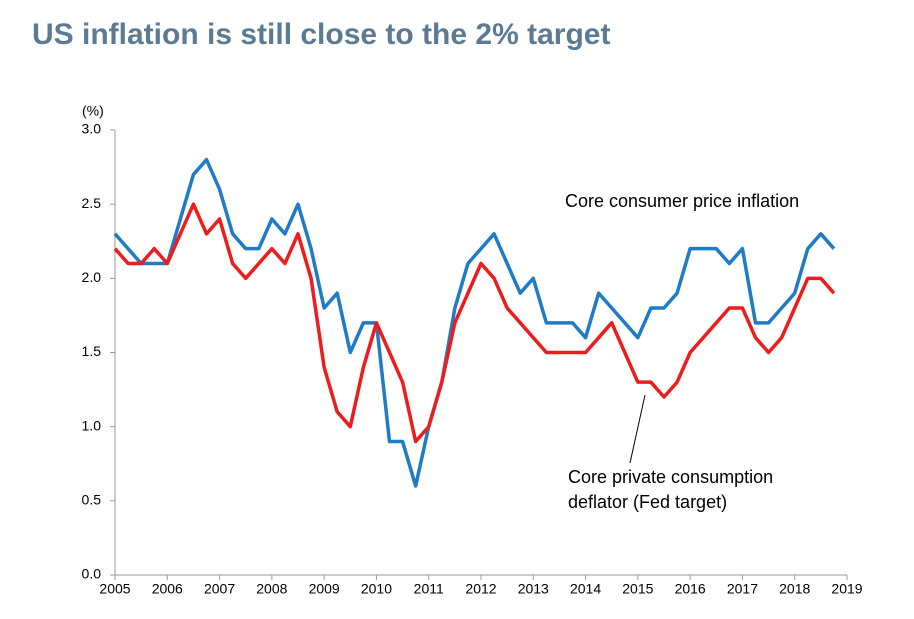  Describe the element at coordinates (114, 589) in the screenshot. I see `x-tick-label: 2005` at that location.